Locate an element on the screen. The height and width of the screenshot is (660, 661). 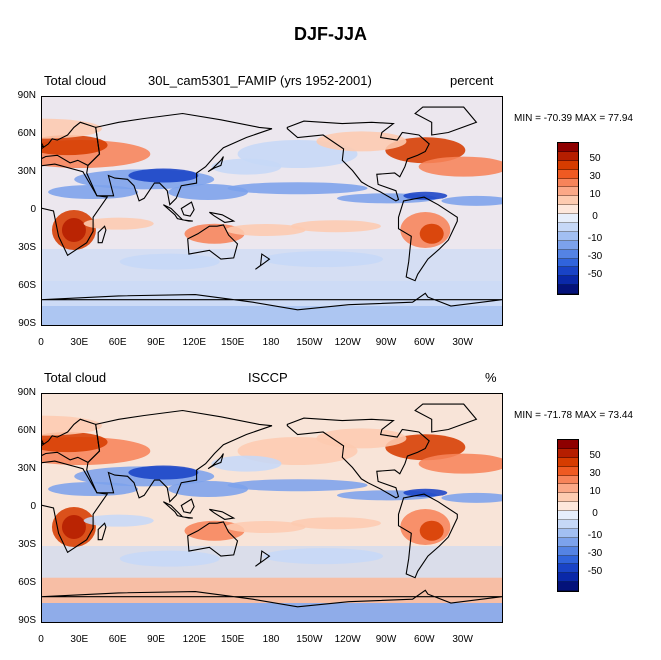
latitude-tick-label: 60S is located at coordinates (27, 582).